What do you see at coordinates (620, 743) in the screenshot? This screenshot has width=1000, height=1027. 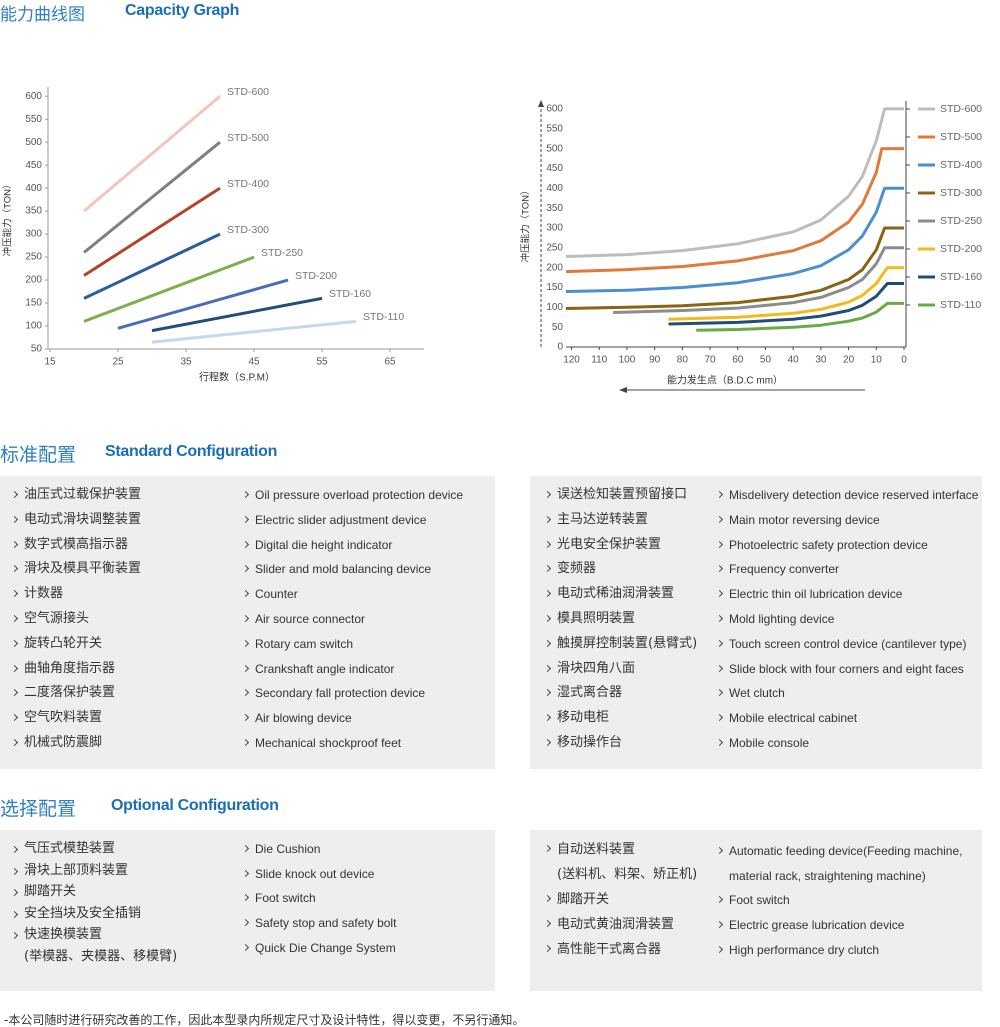 I see `list-item: 移动操作台` at bounding box center [620, 743].